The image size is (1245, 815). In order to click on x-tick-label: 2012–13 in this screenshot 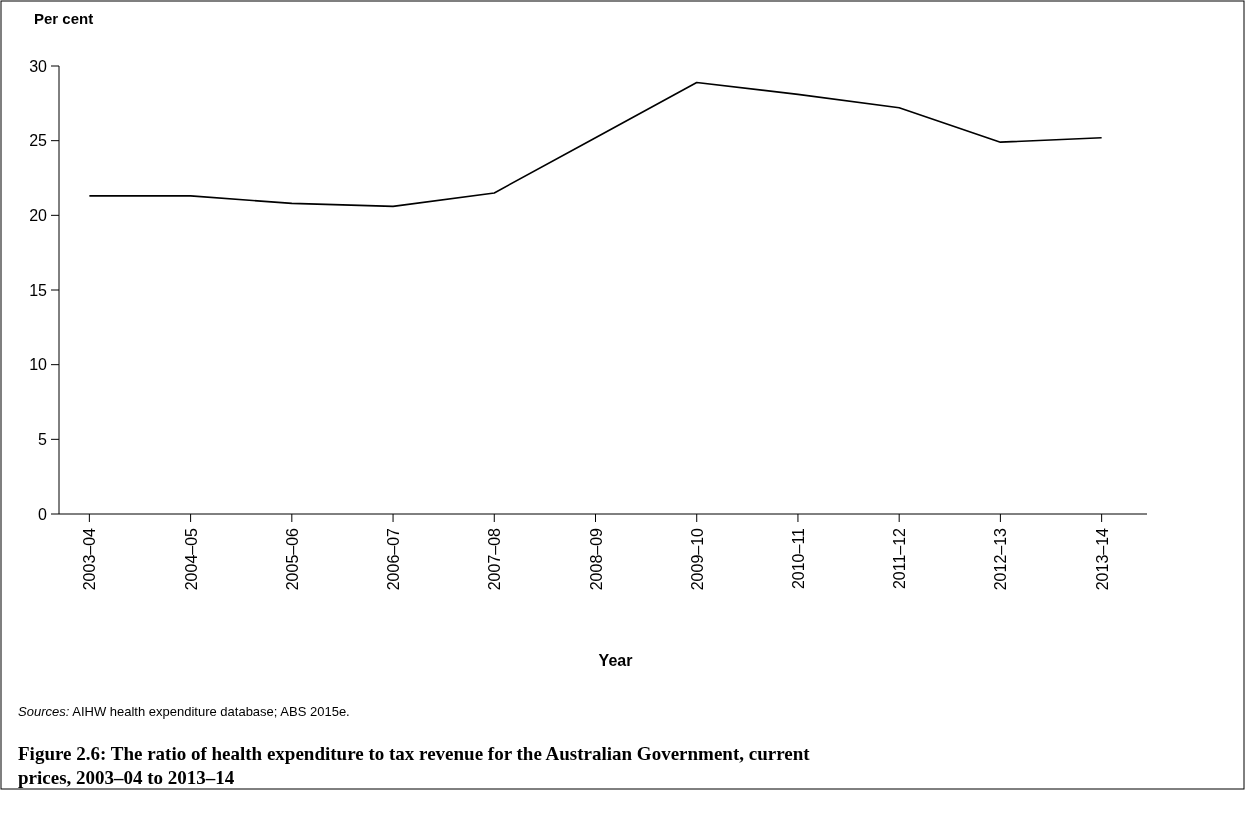, I will do `click(1001, 559)`.